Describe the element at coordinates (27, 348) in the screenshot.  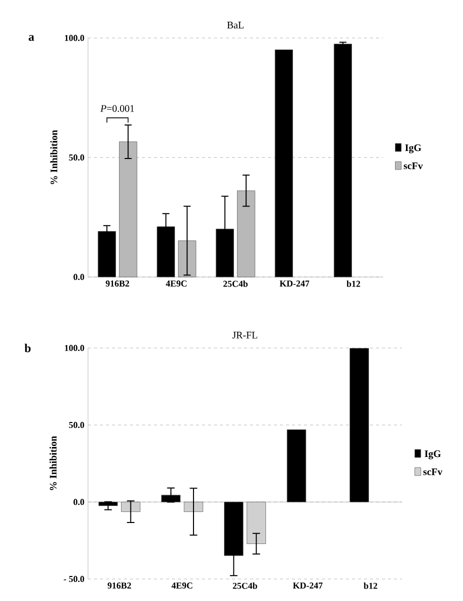
I see `text: b` at that location.